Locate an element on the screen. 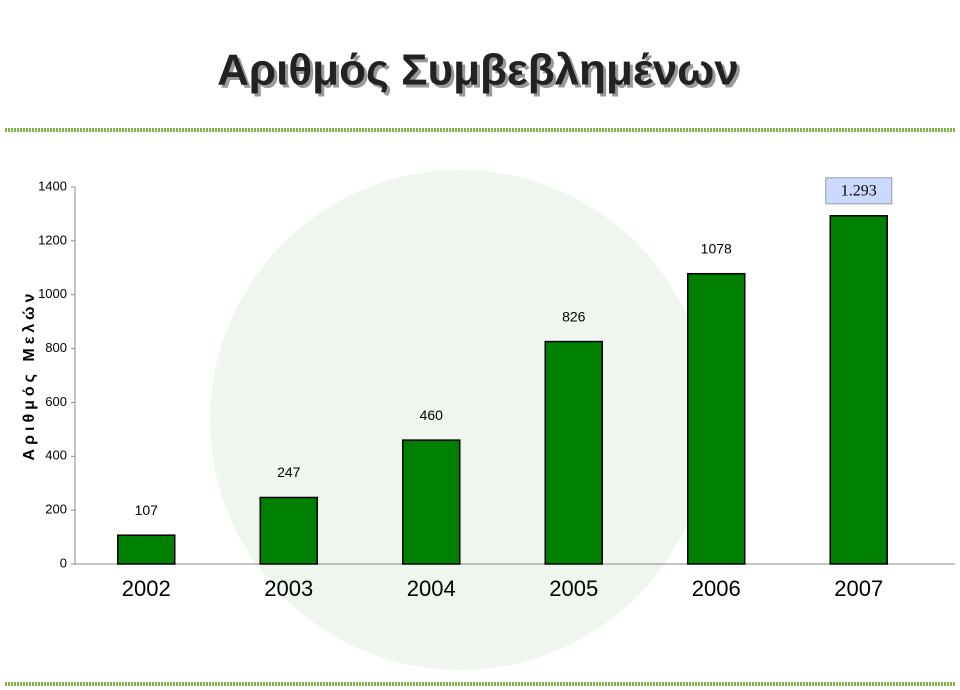 The image size is (960, 690). x-tick-label: 2002 is located at coordinates (146, 588).